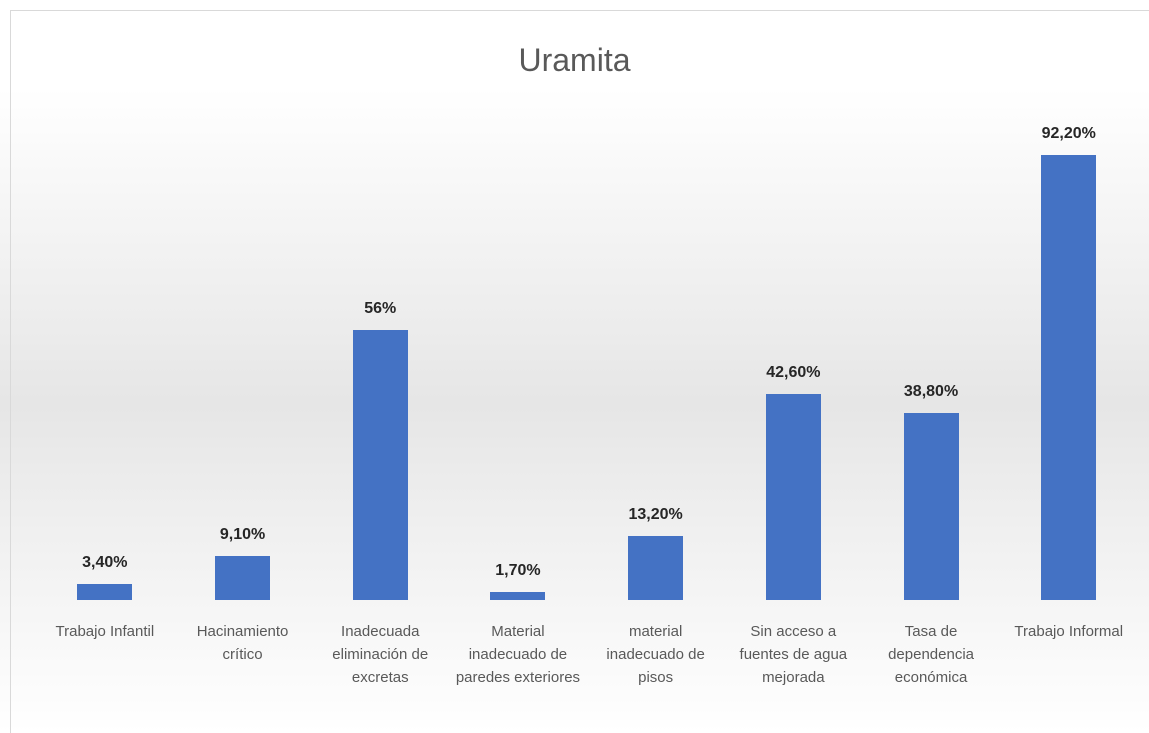 Image resolution: width=1149 pixels, height=733 pixels. Describe the element at coordinates (1068, 133) in the screenshot. I see `data-label: 92,20%` at that location.